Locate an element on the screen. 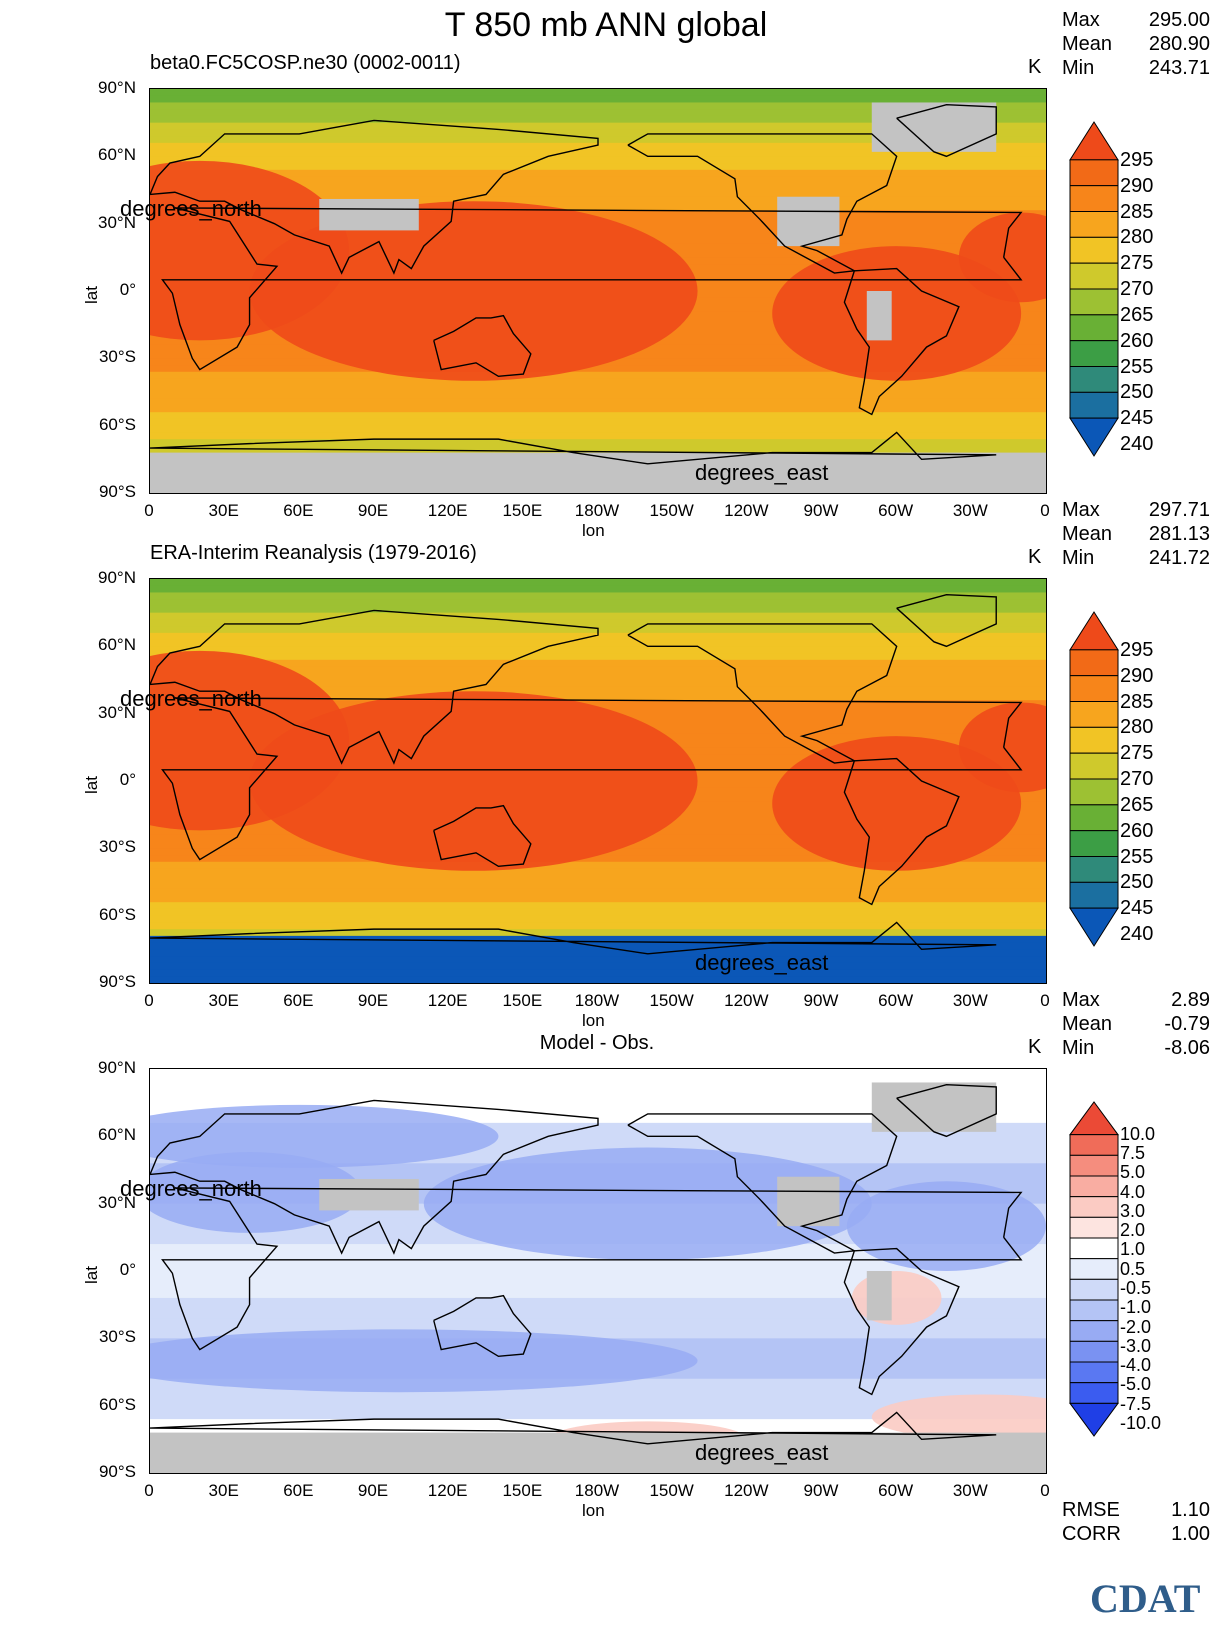 This screenshot has width=1212, height=1628. metrics-block: RMSE 1.10 CORR 1.00 is located at coordinates (1136, 1522).